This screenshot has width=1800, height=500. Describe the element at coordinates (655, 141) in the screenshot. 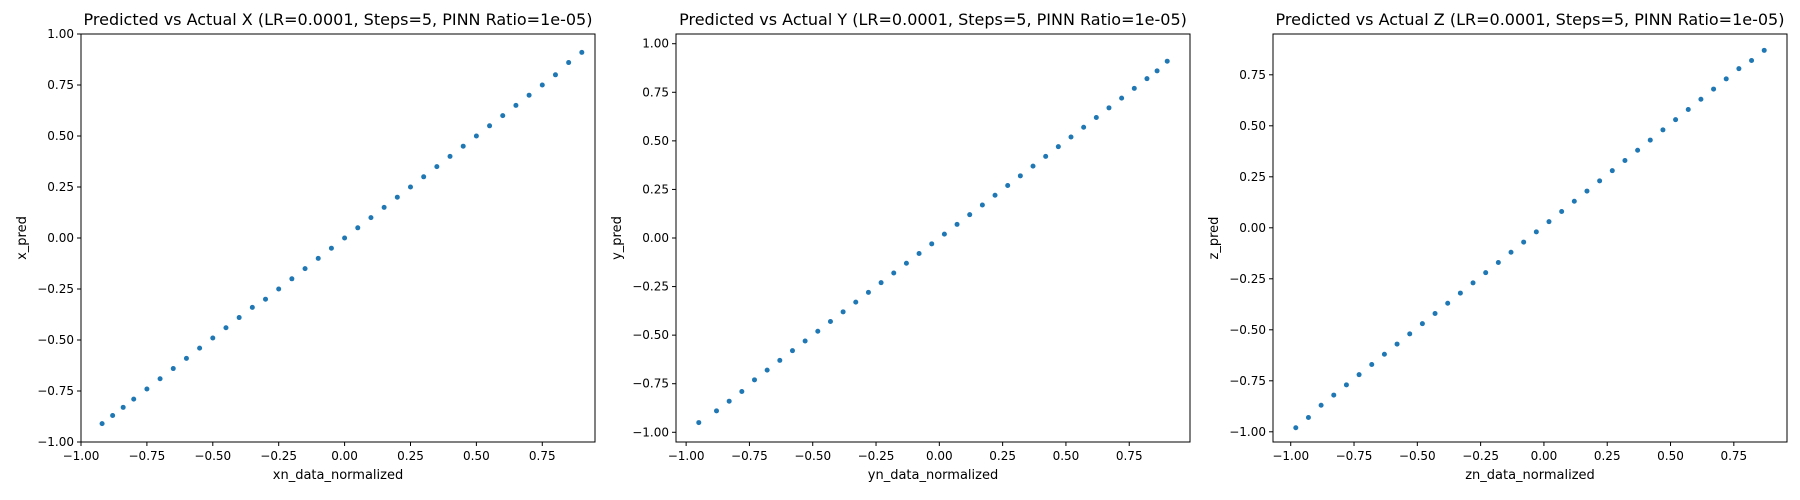

I see `y-tick-label: 0.50` at that location.